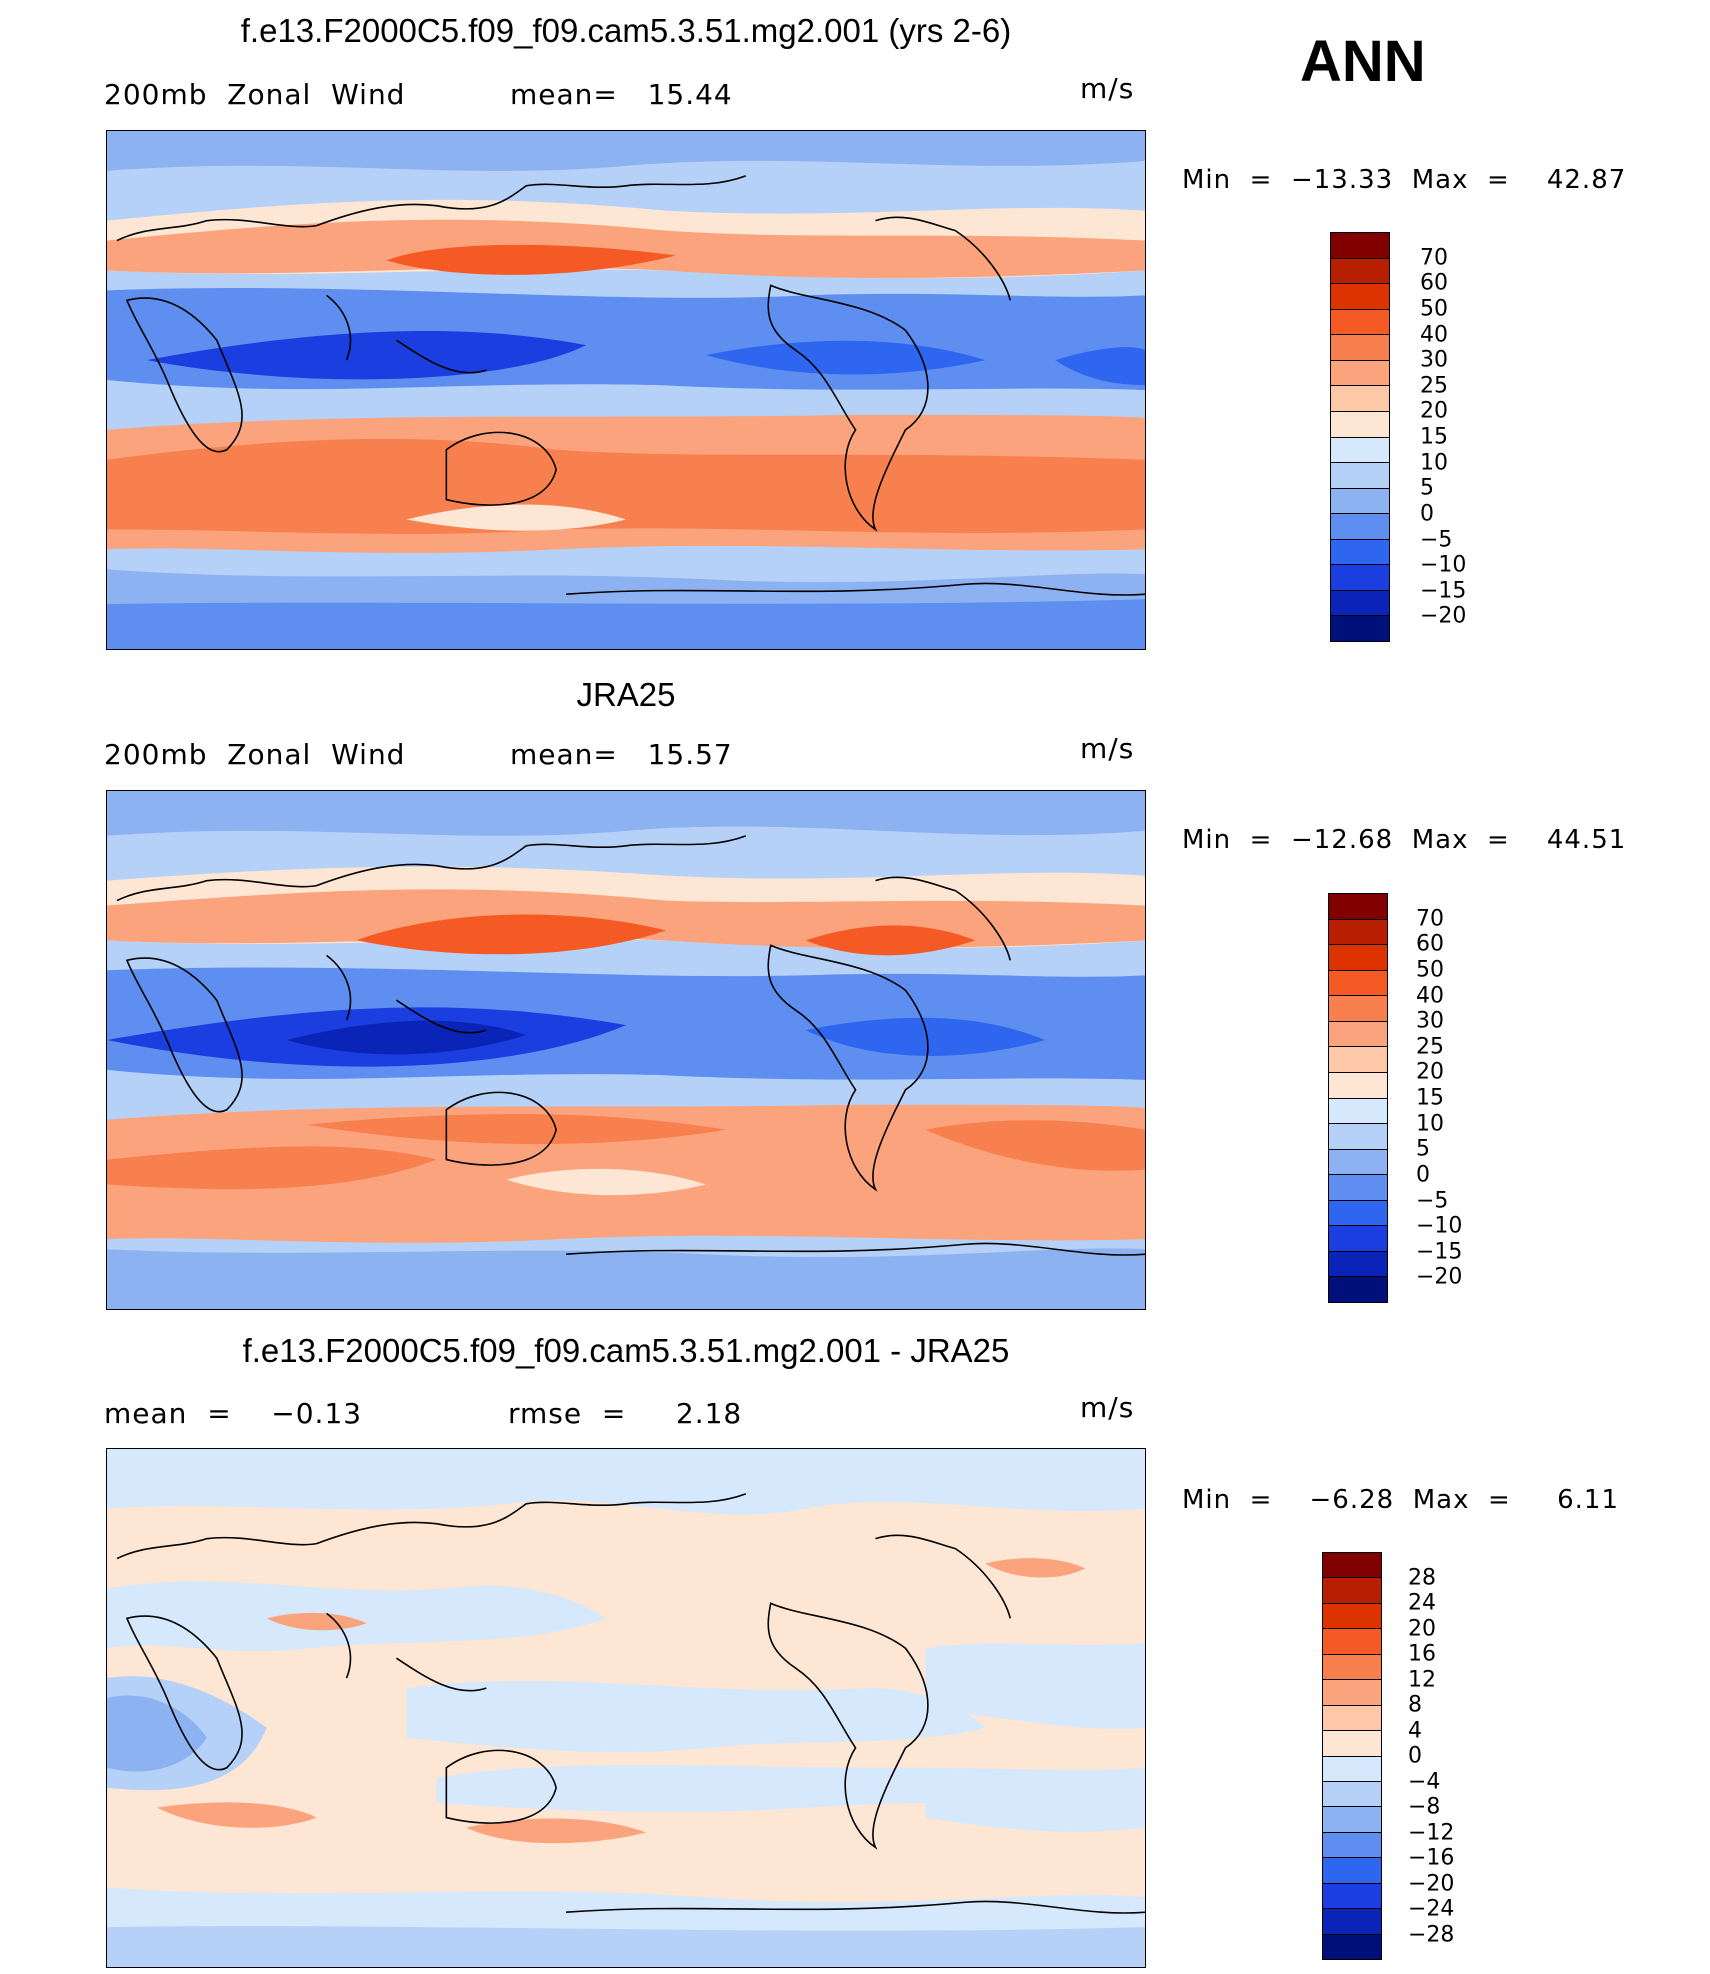 The width and height of the screenshot is (1710, 1974). What do you see at coordinates (1434, 334) in the screenshot?
I see `colorbar-tick-label: 40` at bounding box center [1434, 334].